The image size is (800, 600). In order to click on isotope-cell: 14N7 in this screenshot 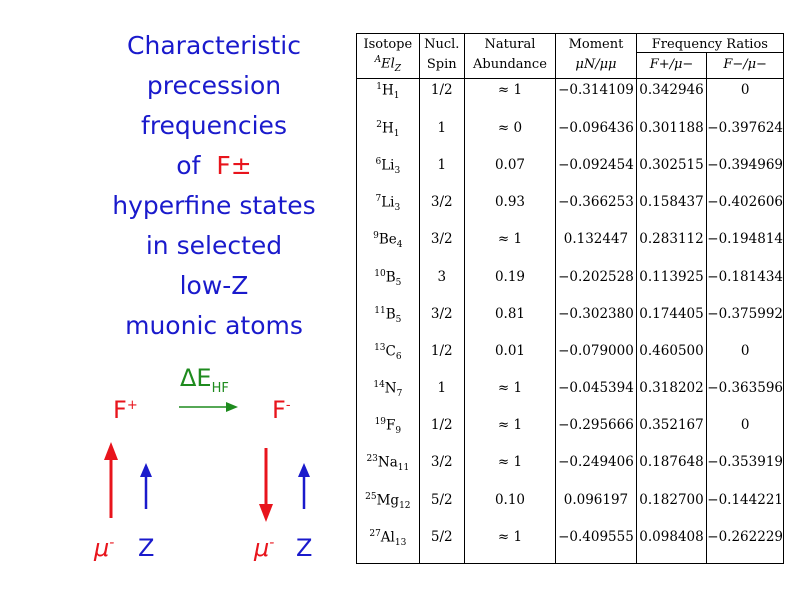, I will do `click(388, 395)`.